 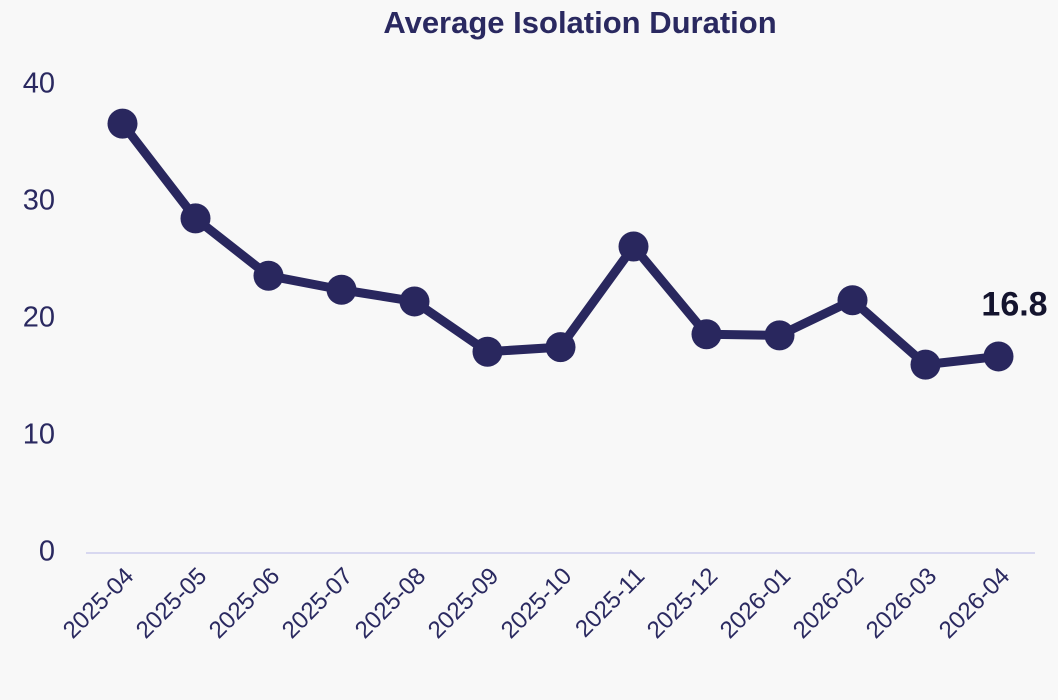 What do you see at coordinates (47, 552) in the screenshot?
I see `y-tick-label: 0` at bounding box center [47, 552].